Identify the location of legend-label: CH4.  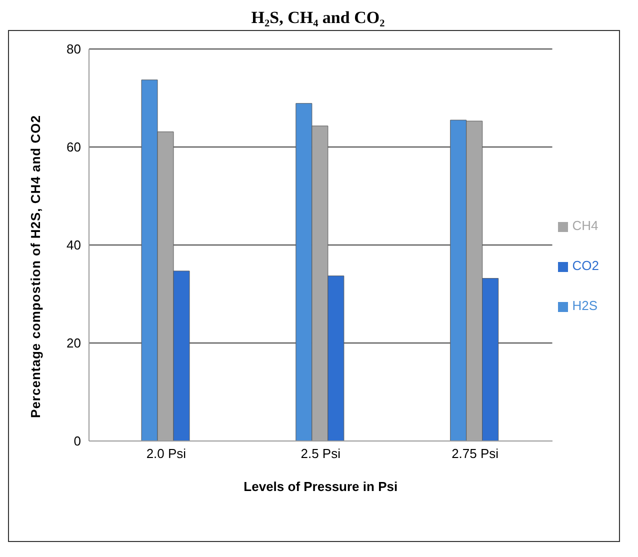
(585, 225).